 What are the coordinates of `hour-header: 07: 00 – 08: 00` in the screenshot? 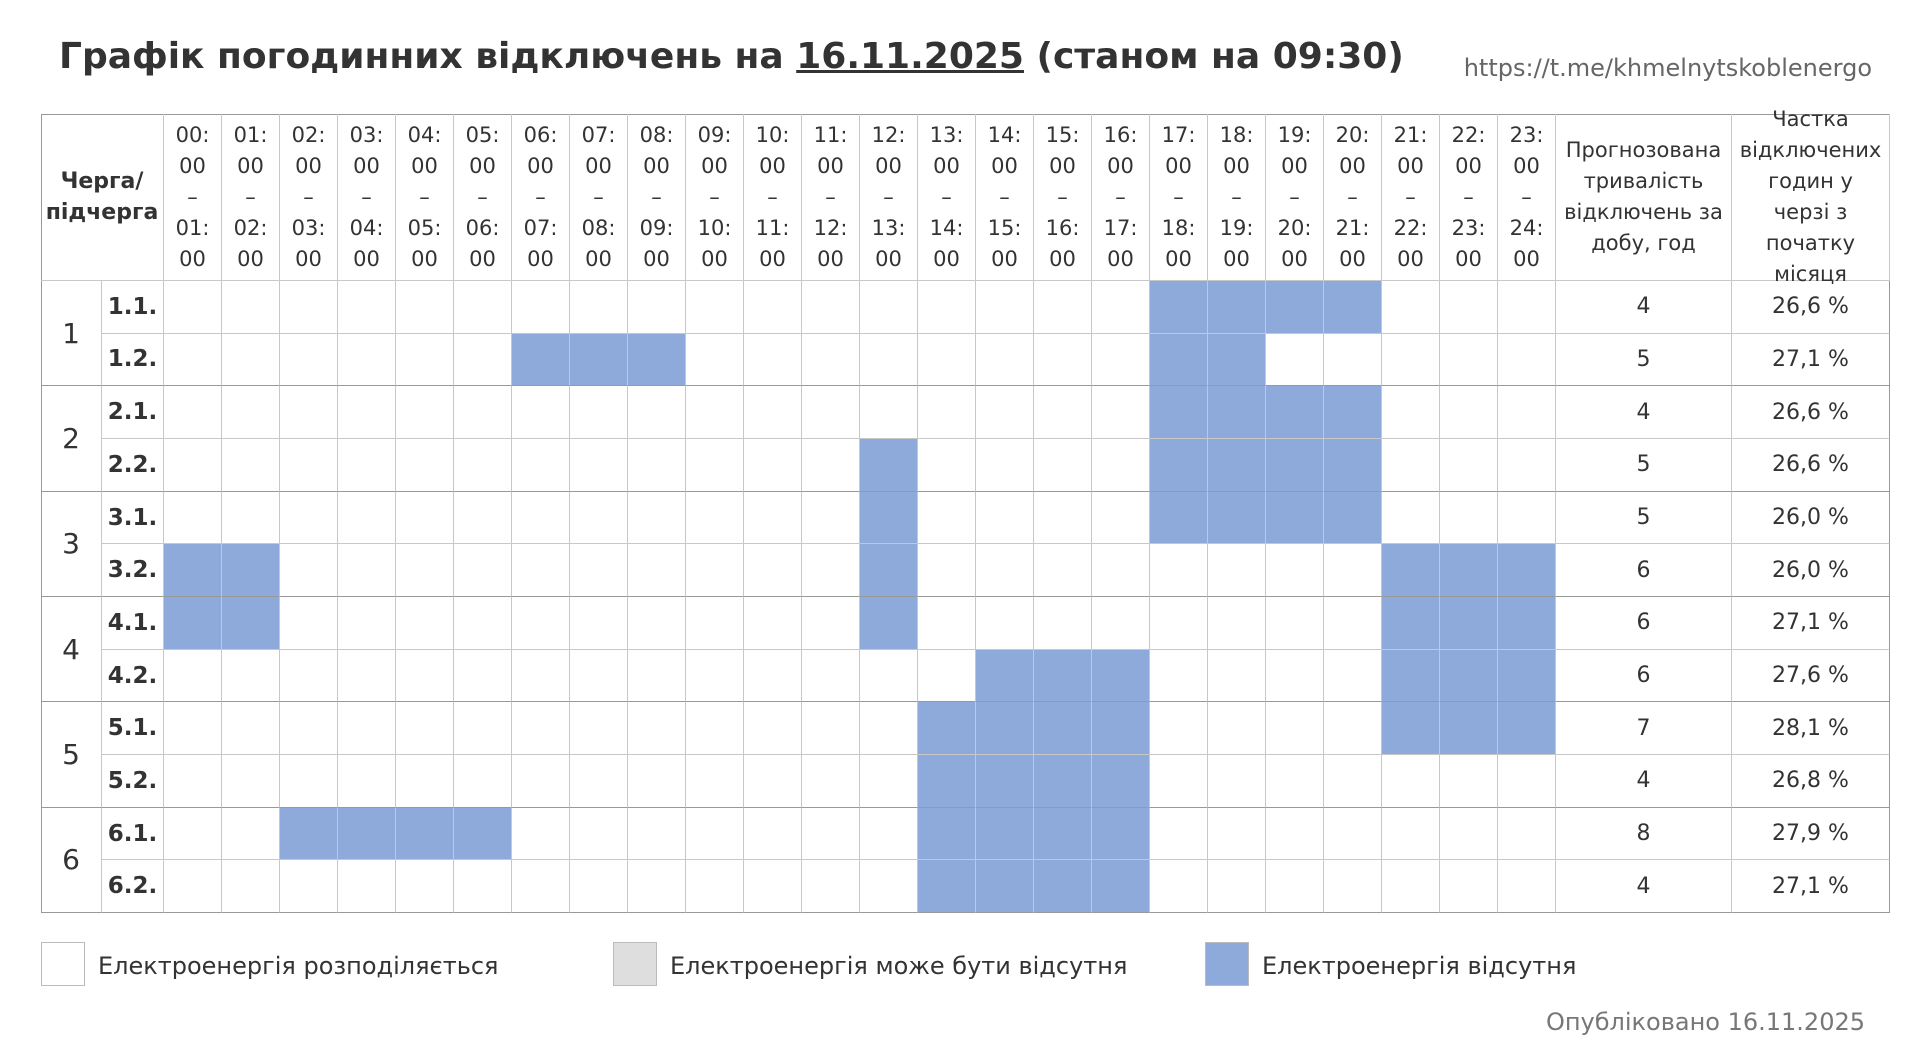 It's located at (599, 197).